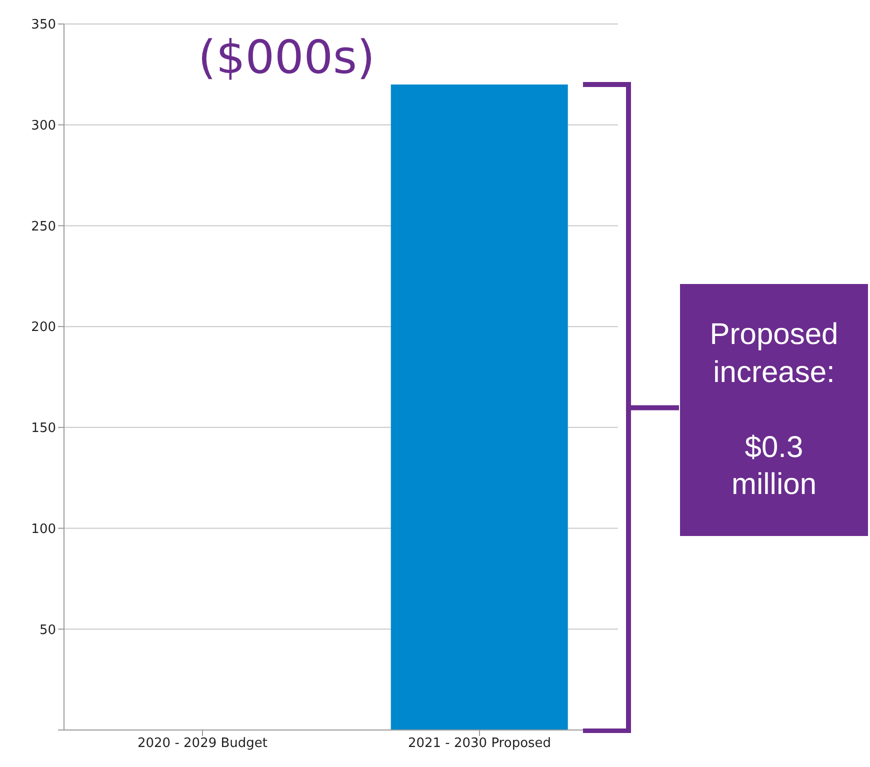 This screenshot has height=767, width=870. I want to click on y-tick-label: 150, so click(43, 428).